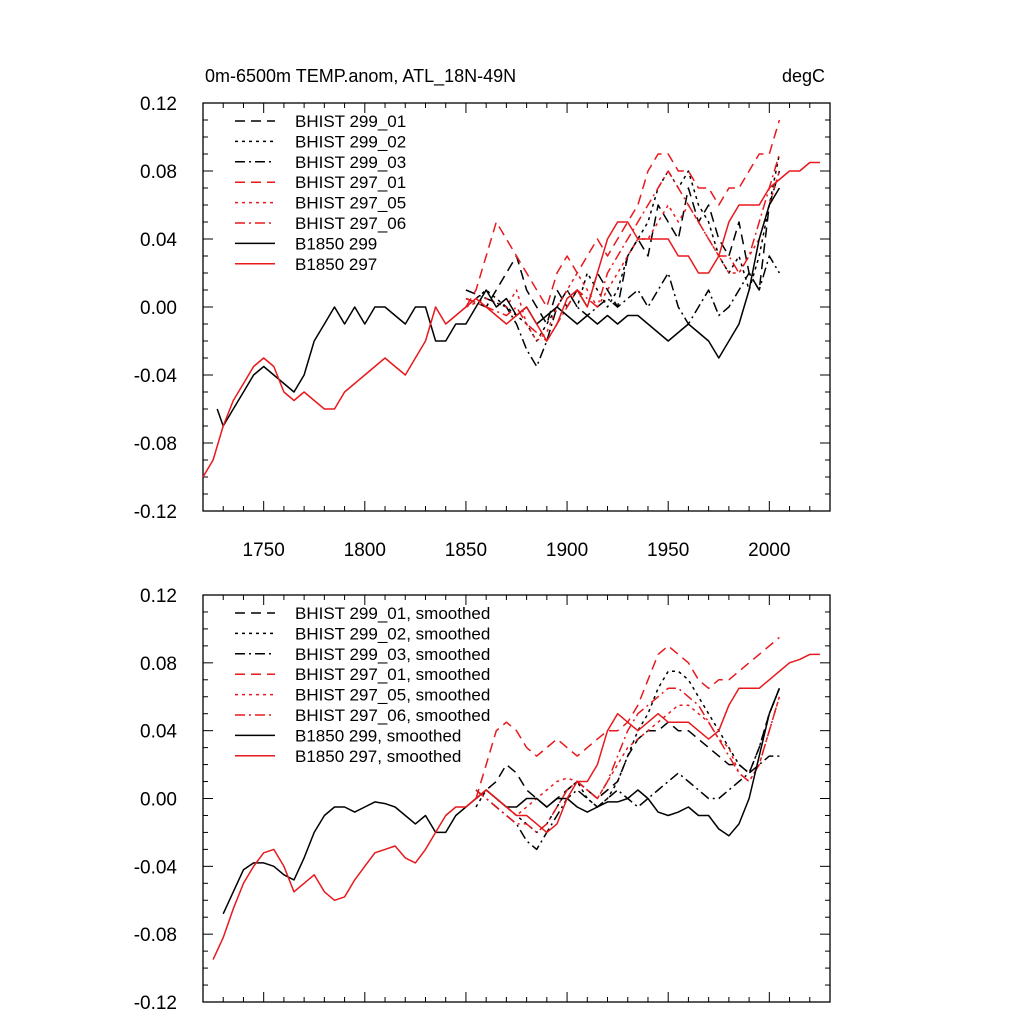 This screenshot has width=1024, height=1024. I want to click on x-tick-label: 1800, so click(365, 550).